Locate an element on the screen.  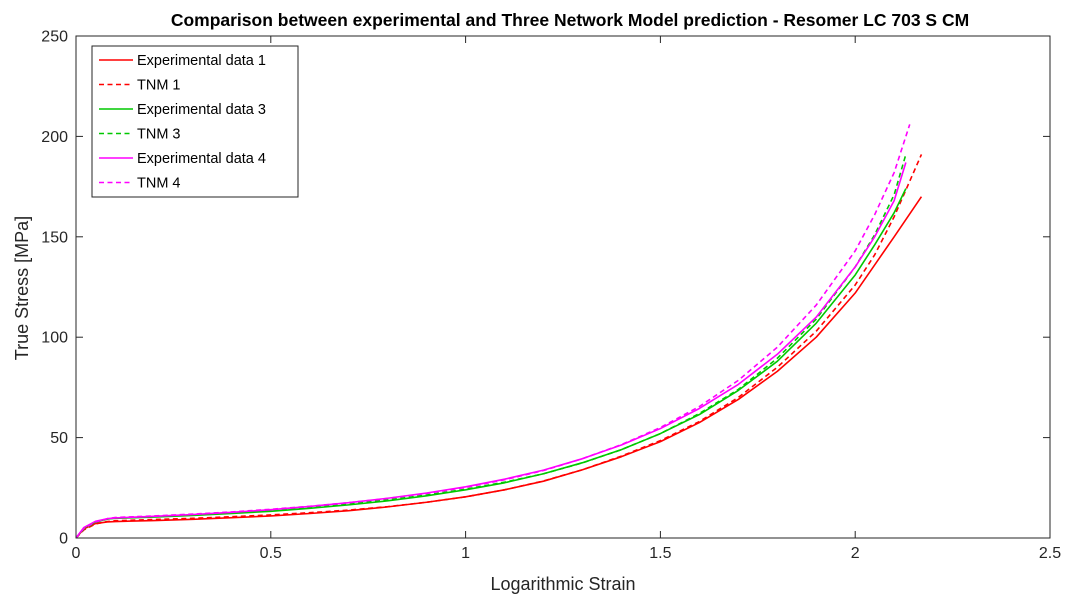
legend-label: Experimental data 3 is located at coordinates (201, 110).